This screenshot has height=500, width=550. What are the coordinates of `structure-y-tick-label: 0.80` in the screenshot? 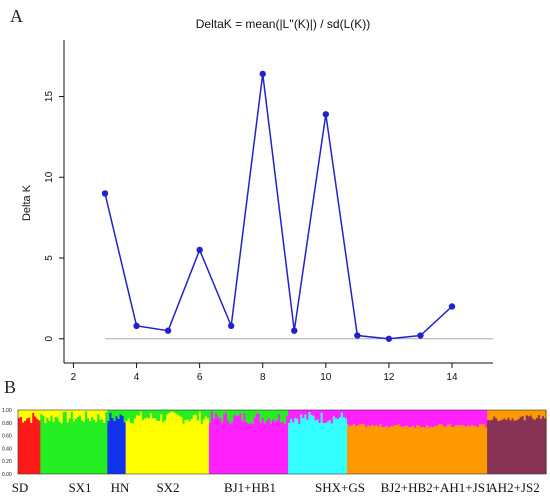 It's located at (7, 424).